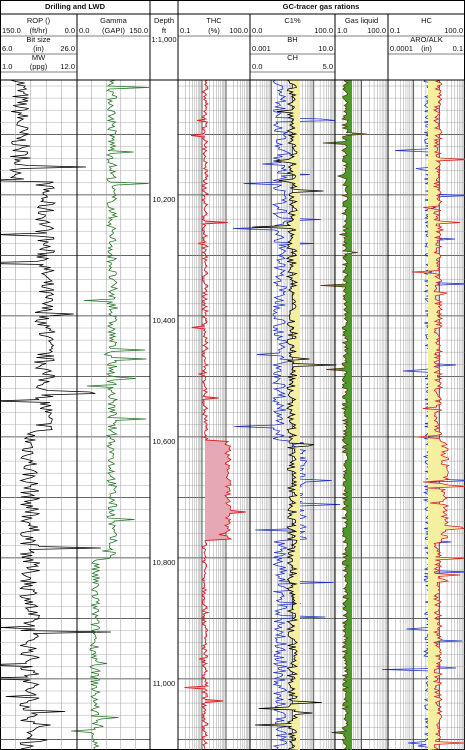 The width and height of the screenshot is (465, 750). Describe the element at coordinates (321, 6) in the screenshot. I see `group-title: GC-tracer gas rations` at that location.